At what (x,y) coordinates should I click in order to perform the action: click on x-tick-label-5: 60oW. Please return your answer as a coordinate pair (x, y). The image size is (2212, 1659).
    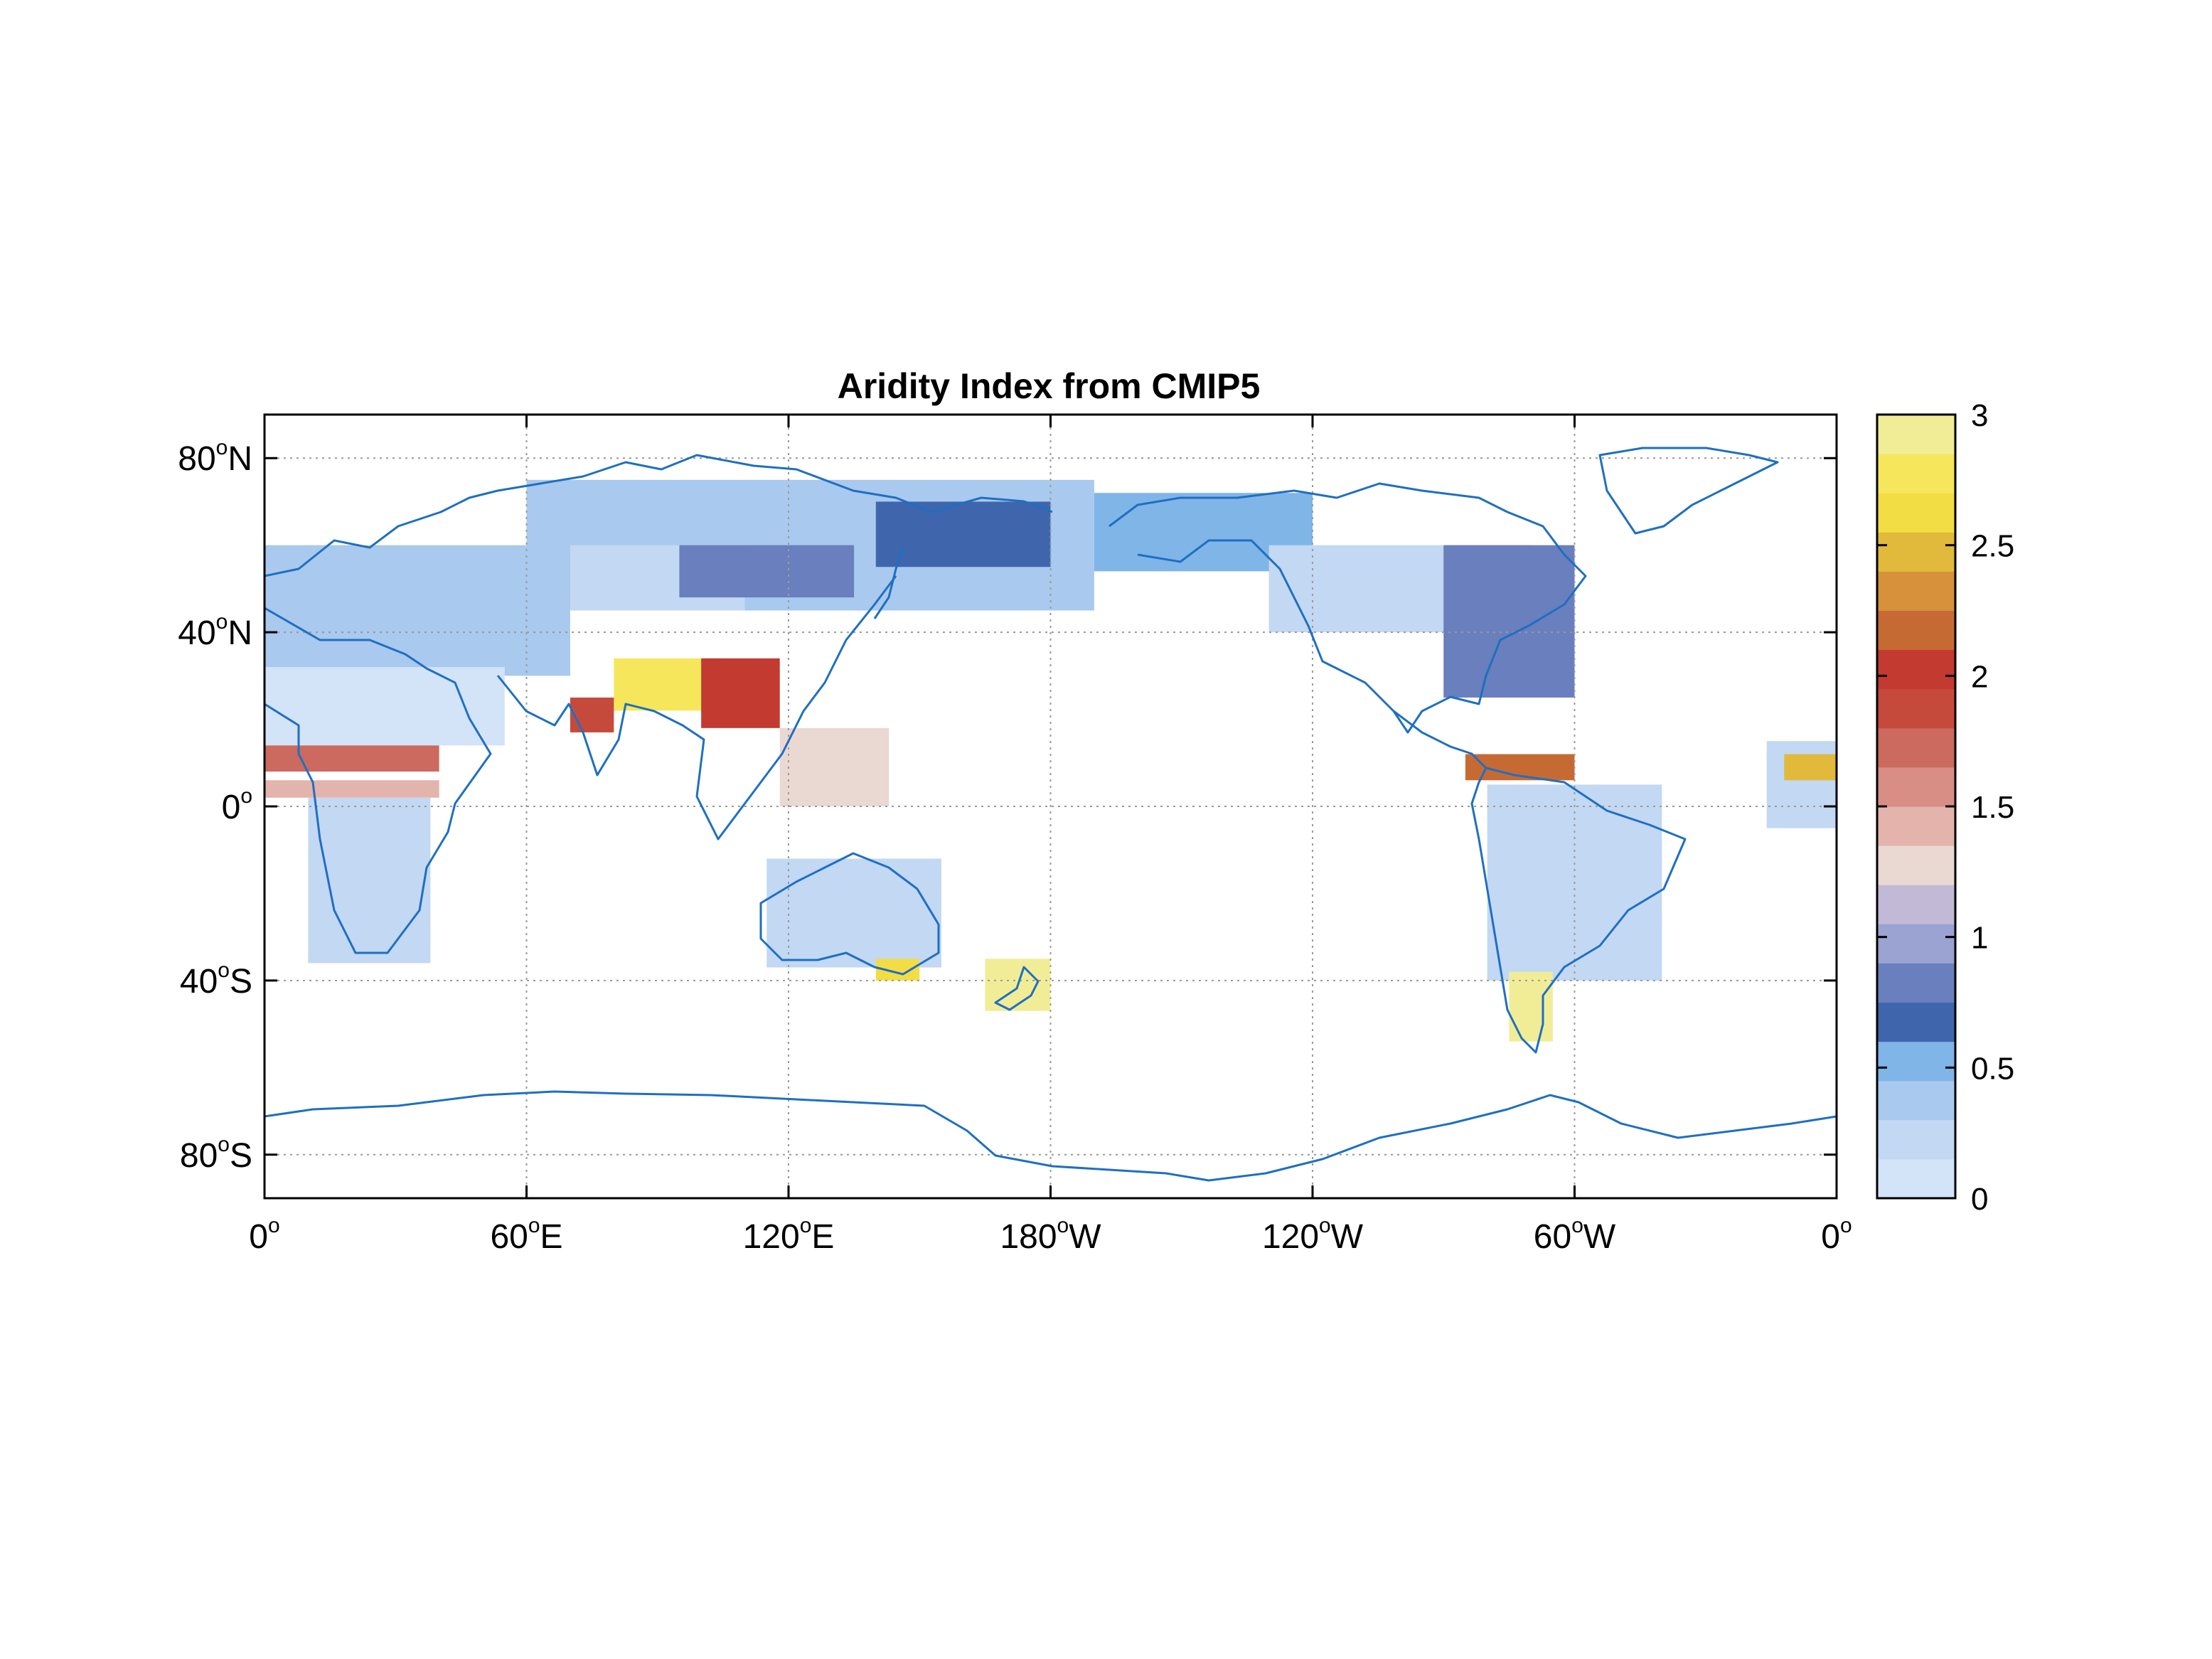
    Looking at the image, I should click on (1575, 1235).